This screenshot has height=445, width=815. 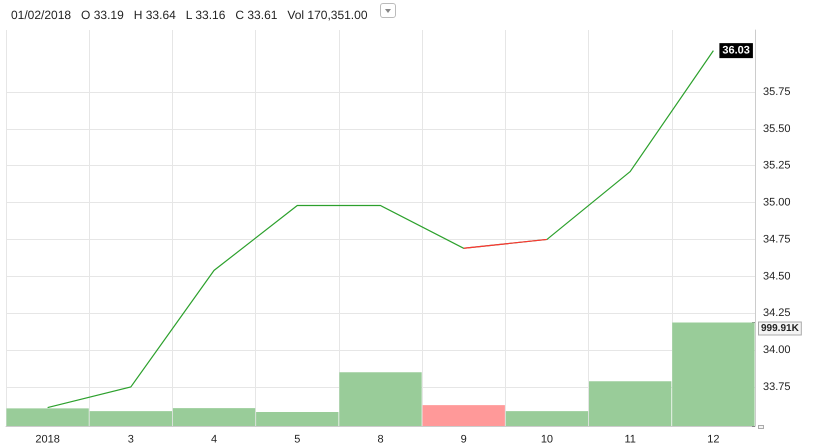 What do you see at coordinates (47, 439) in the screenshot?
I see `x-tick-label: 2018` at bounding box center [47, 439].